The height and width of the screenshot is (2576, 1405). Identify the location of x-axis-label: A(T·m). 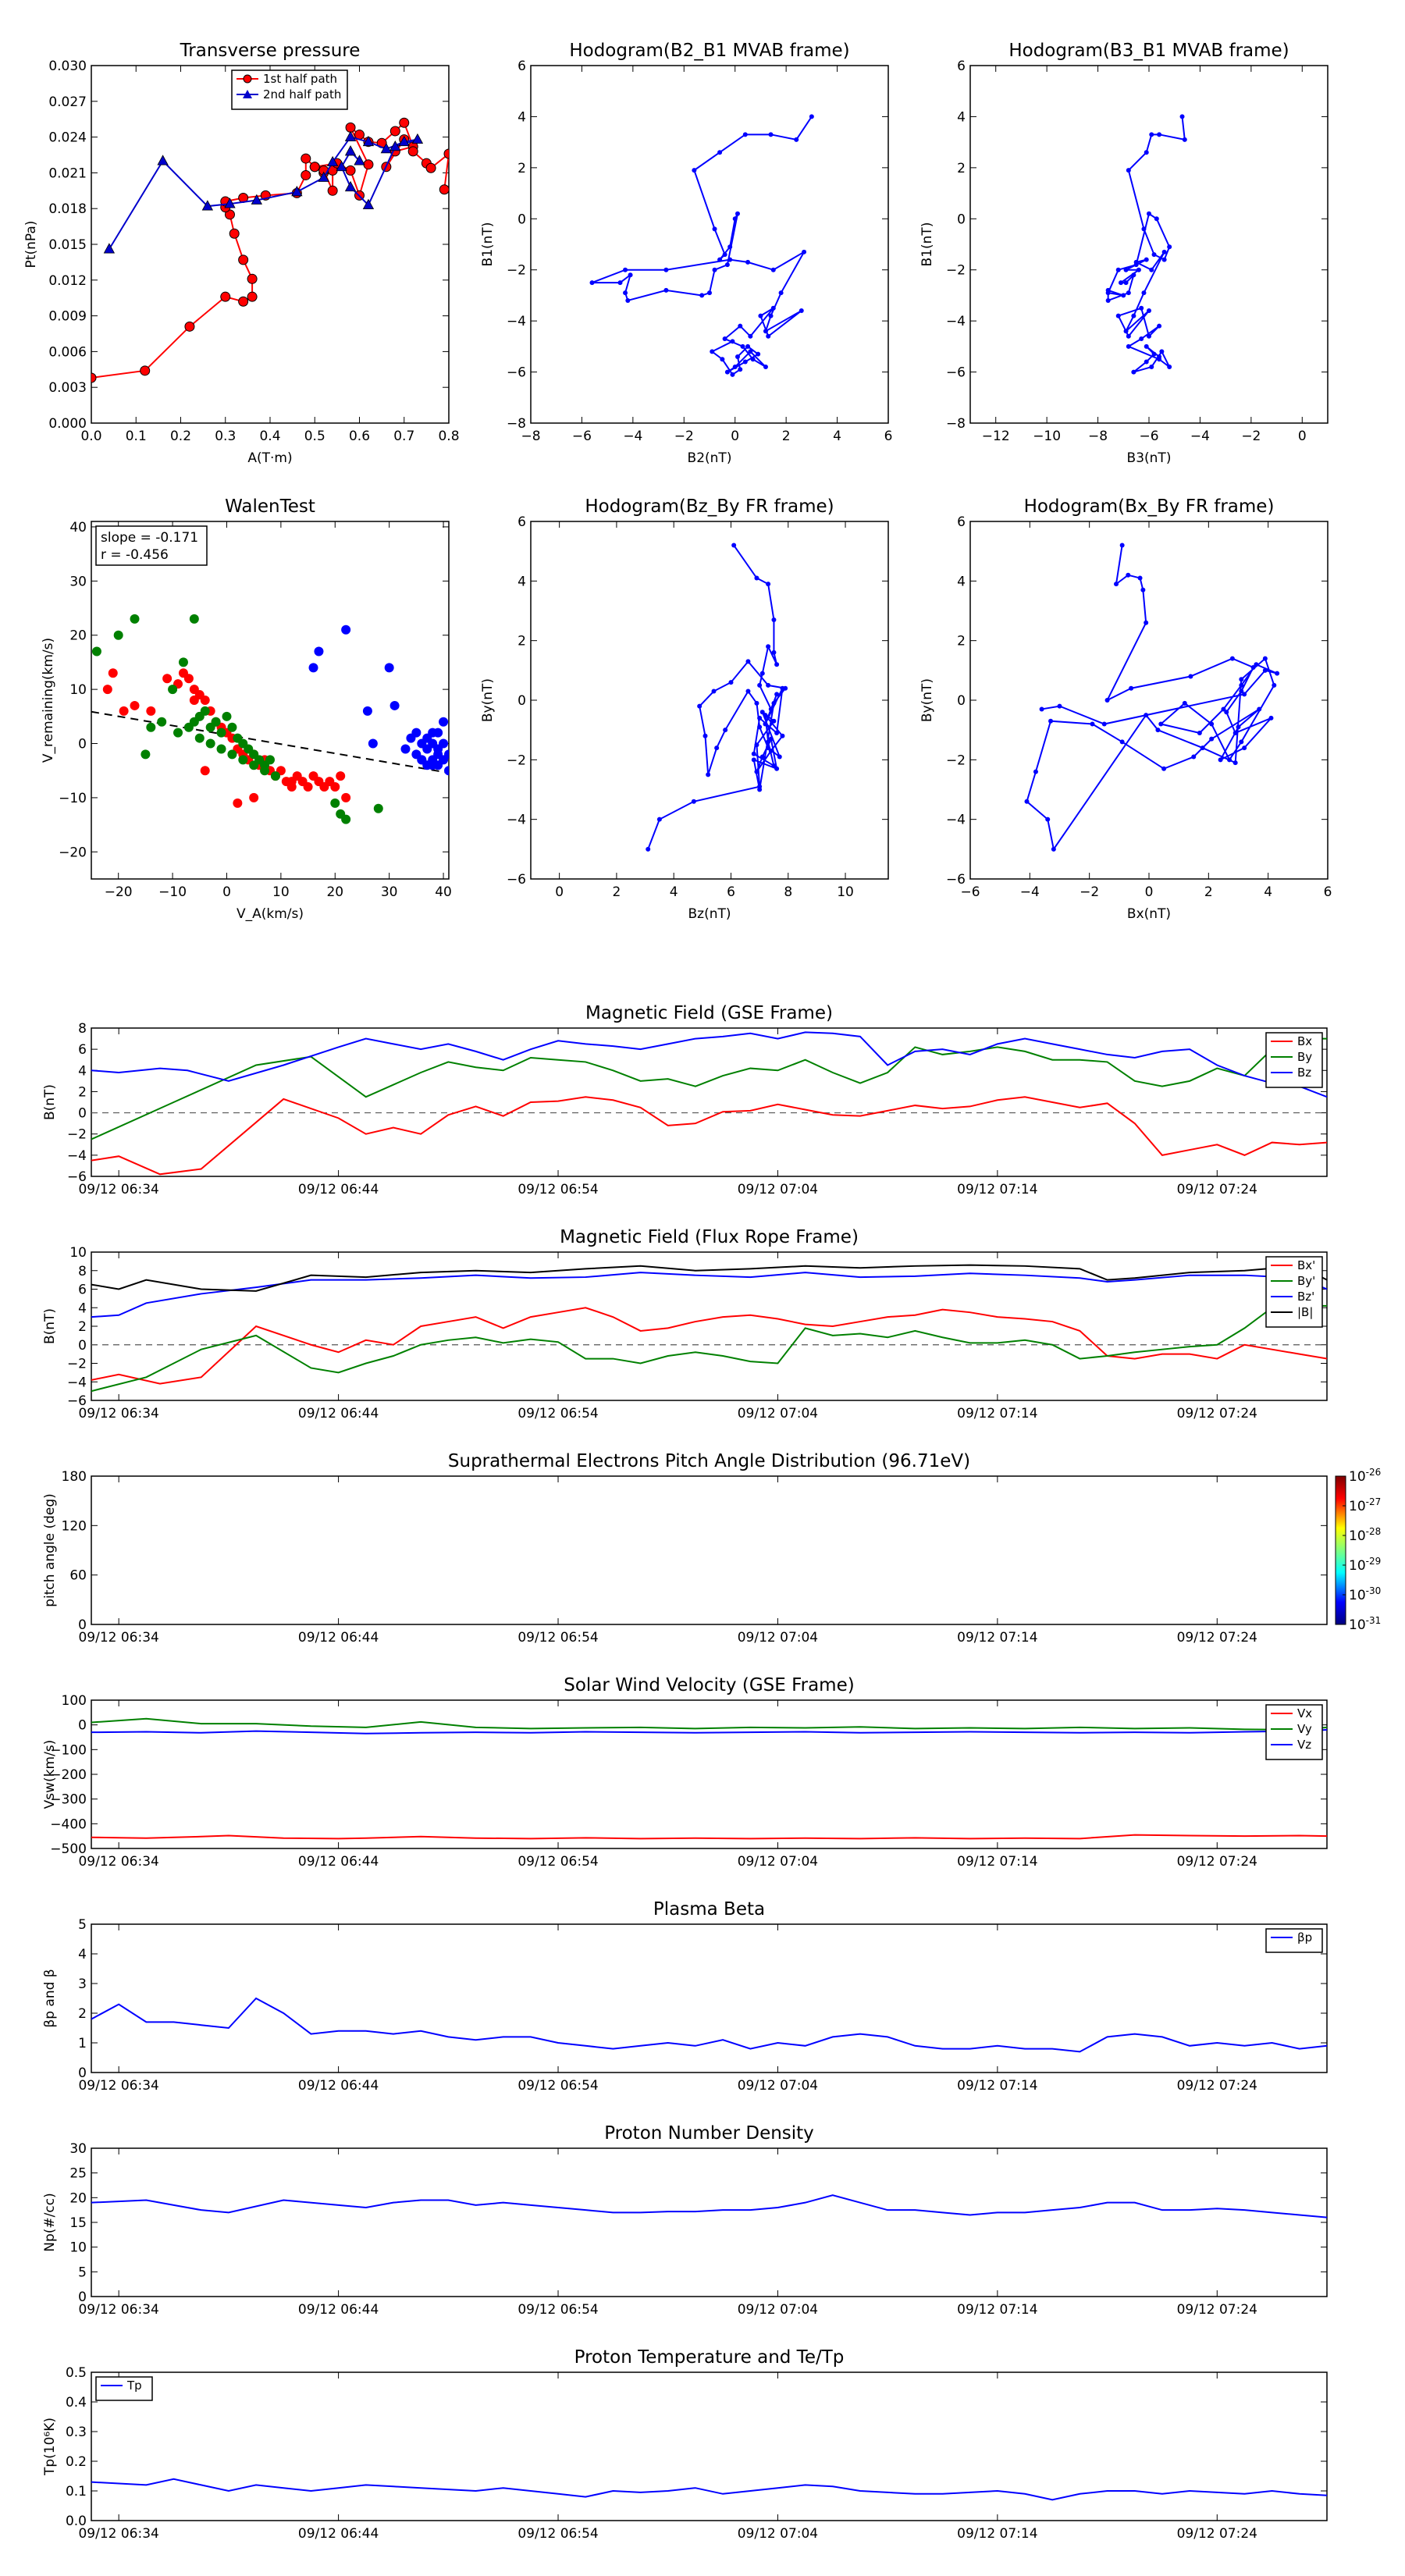
(270, 458).